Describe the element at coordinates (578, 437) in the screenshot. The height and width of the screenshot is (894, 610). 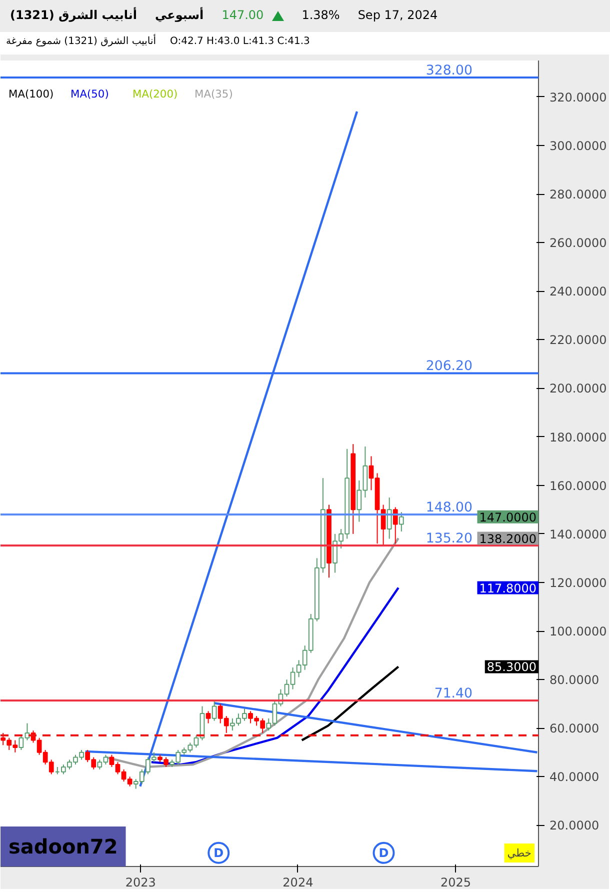
I see `y-tick-label: 180.0000` at that location.